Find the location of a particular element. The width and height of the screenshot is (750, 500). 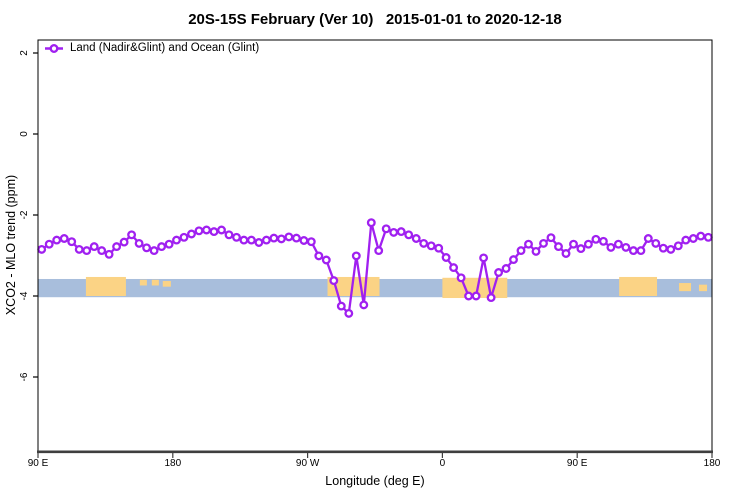

y-tick-label: -4 is located at coordinates (24, 296).